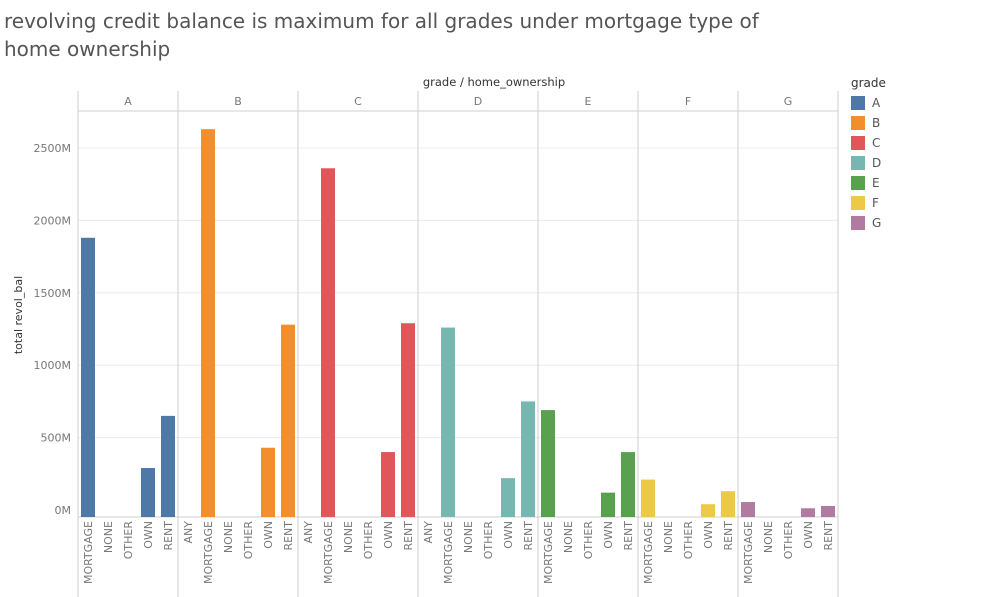 This screenshot has height=597, width=990. I want to click on legend-item-C: C, so click(868, 143).